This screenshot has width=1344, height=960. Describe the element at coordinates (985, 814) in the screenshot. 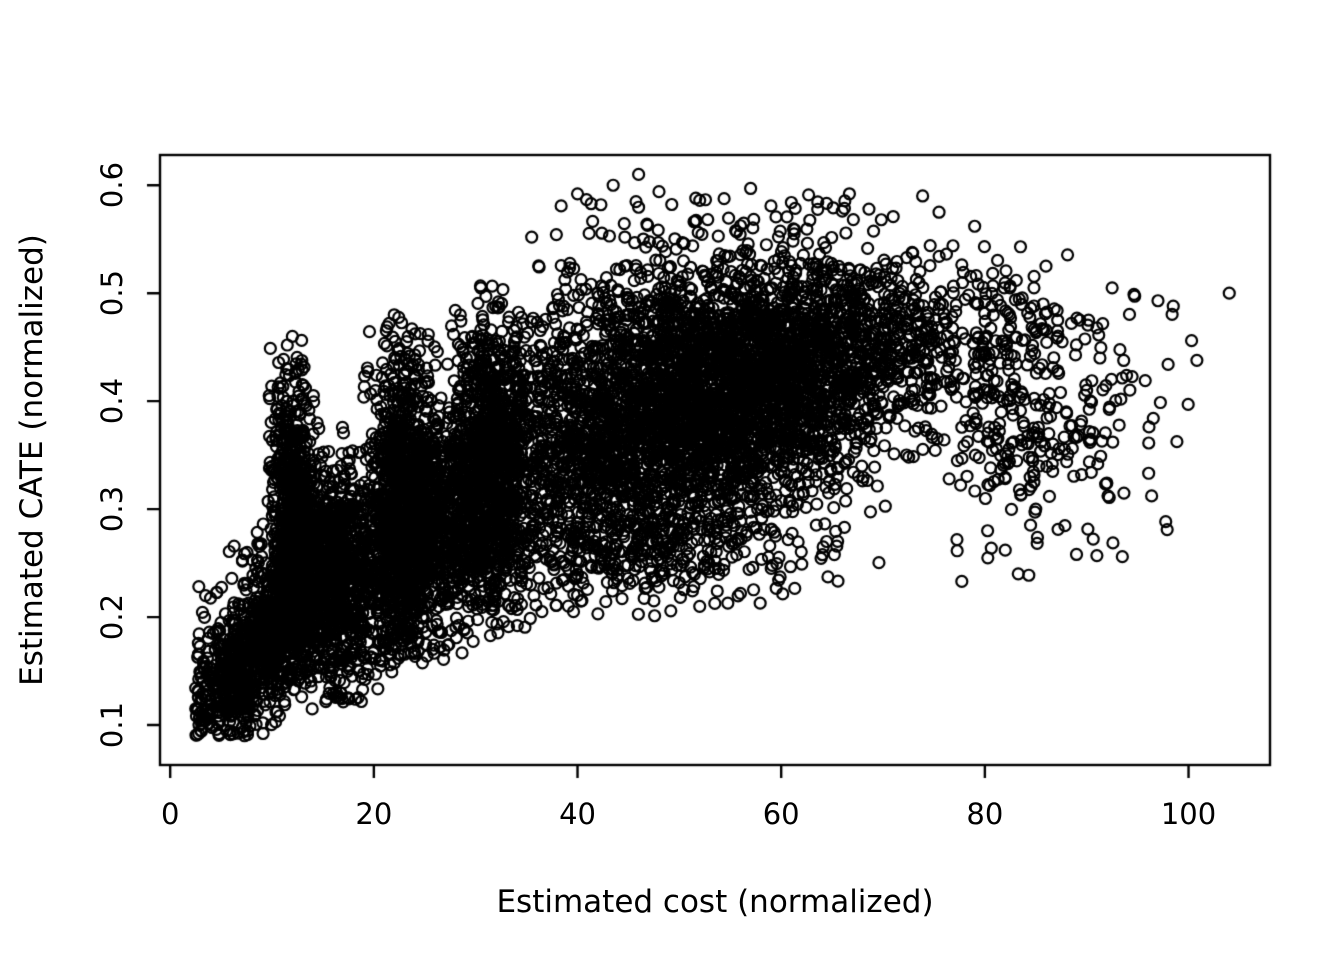

I see `x-tick-label: 80` at that location.